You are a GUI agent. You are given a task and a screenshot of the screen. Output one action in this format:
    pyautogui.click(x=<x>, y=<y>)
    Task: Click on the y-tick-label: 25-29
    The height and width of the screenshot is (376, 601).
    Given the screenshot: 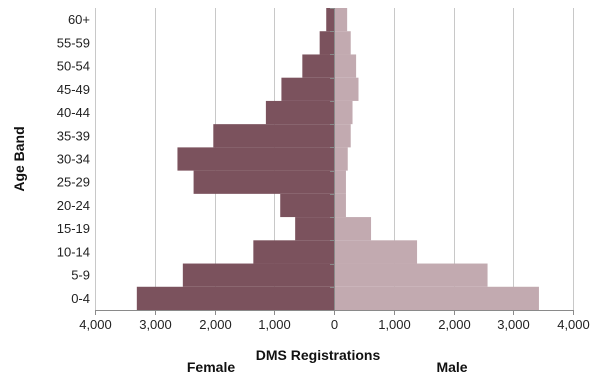 What is the action you would take?
    pyautogui.click(x=73, y=182)
    